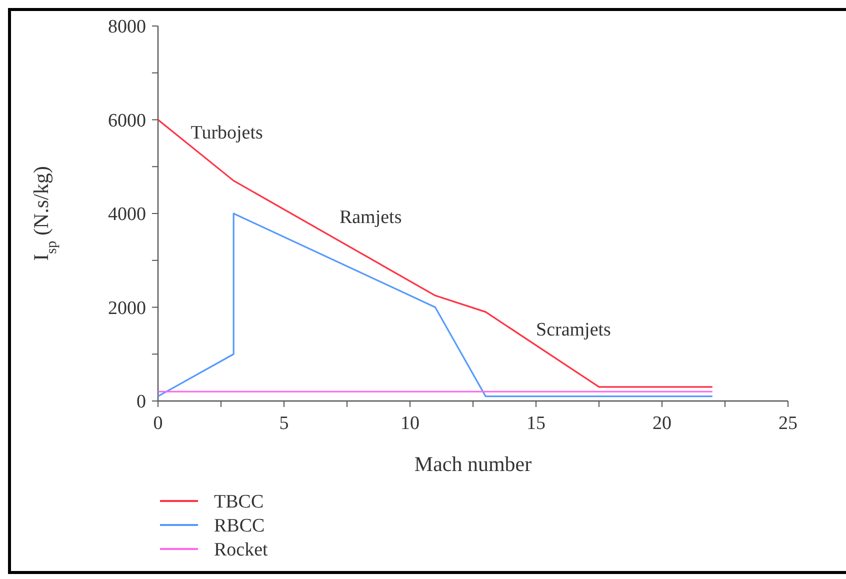 This screenshot has width=846, height=579. Describe the element at coordinates (158, 423) in the screenshot. I see `x-tick-label: 0` at that location.